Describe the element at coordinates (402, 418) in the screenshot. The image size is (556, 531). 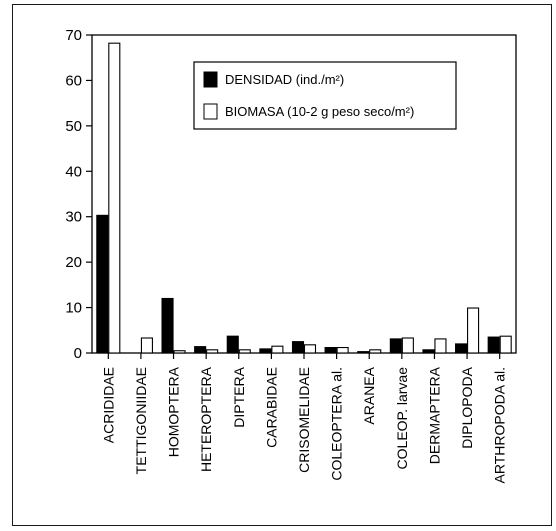
I see `x-category-label: COLEOP. larvae` at that location.